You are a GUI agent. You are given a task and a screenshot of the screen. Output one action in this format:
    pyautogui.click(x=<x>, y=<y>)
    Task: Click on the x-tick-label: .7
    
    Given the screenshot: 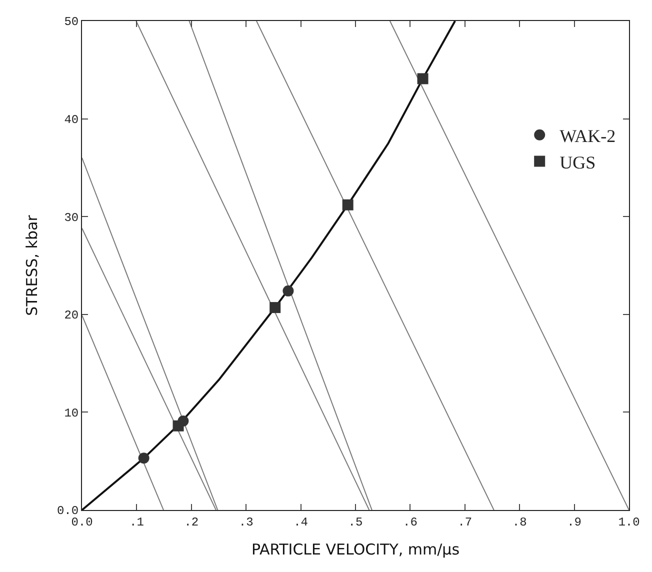 What is the action you would take?
    pyautogui.click(x=465, y=522)
    